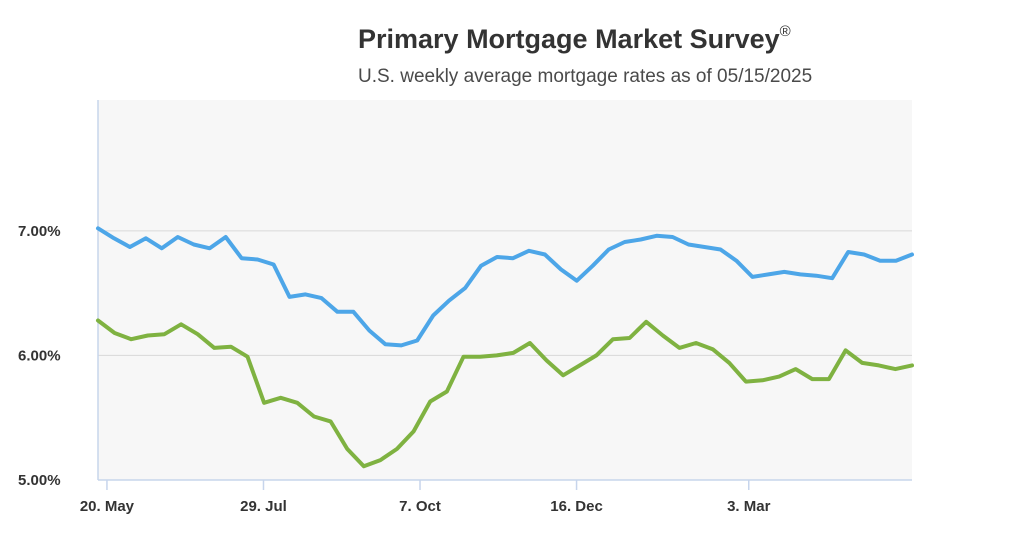 The height and width of the screenshot is (538, 1024). What do you see at coordinates (576, 506) in the screenshot?
I see `x-tick-label-3: 16. Dec` at bounding box center [576, 506].